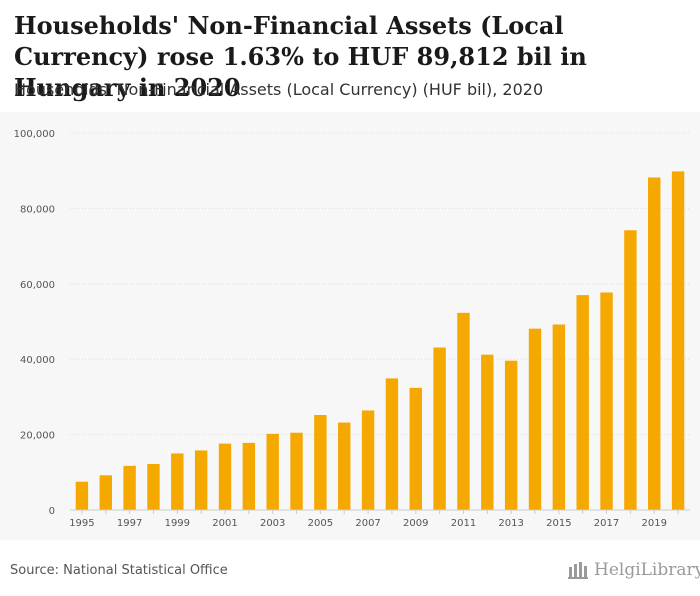 The image size is (700, 596). What do you see at coordinates (678, 340) in the screenshot?
I see `bar-2020` at bounding box center [678, 340].